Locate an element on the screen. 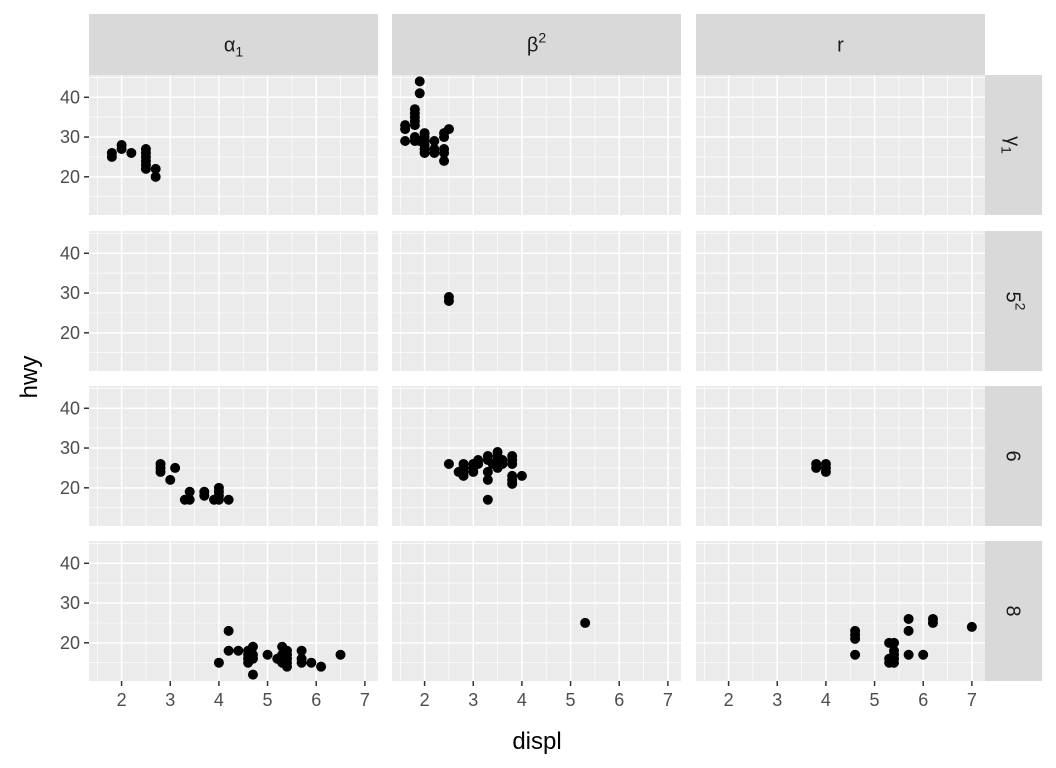  strip-row-1-label: γ1 is located at coordinates (1011, 145).